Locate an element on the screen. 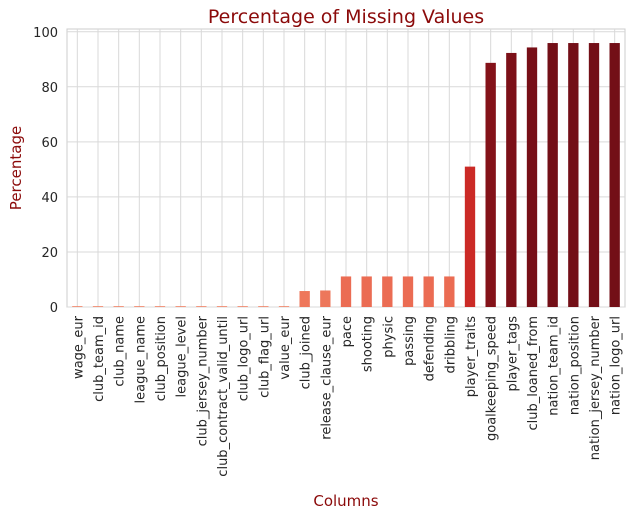  x-axis-label: Columns is located at coordinates (345, 501).